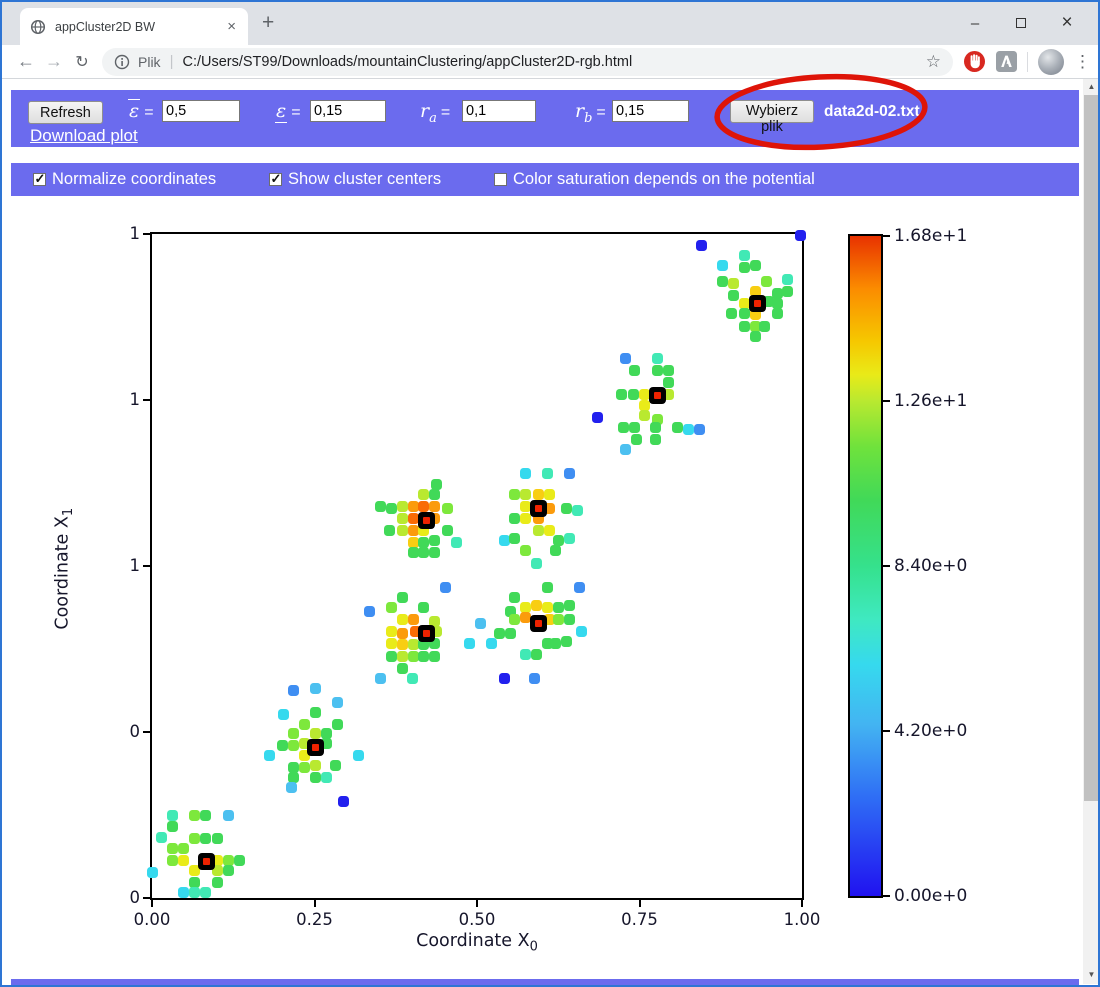 The image size is (1100, 987). What do you see at coordinates (134, 26) in the screenshot?
I see `browser-tab: appCluster2D BW ×` at bounding box center [134, 26].